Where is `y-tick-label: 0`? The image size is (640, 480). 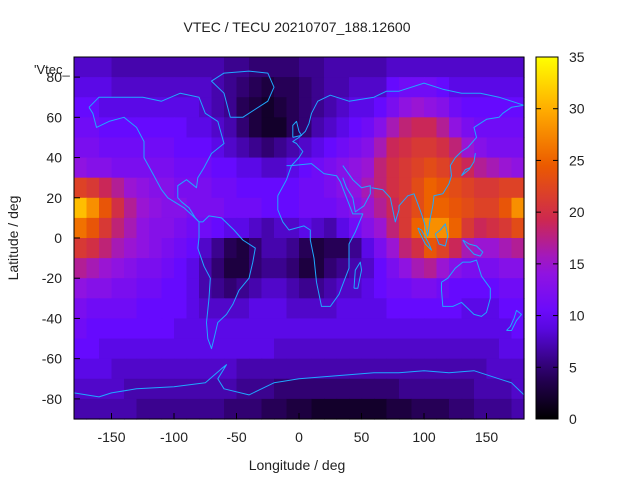 y-tick-label: 0 is located at coordinates (58, 238).